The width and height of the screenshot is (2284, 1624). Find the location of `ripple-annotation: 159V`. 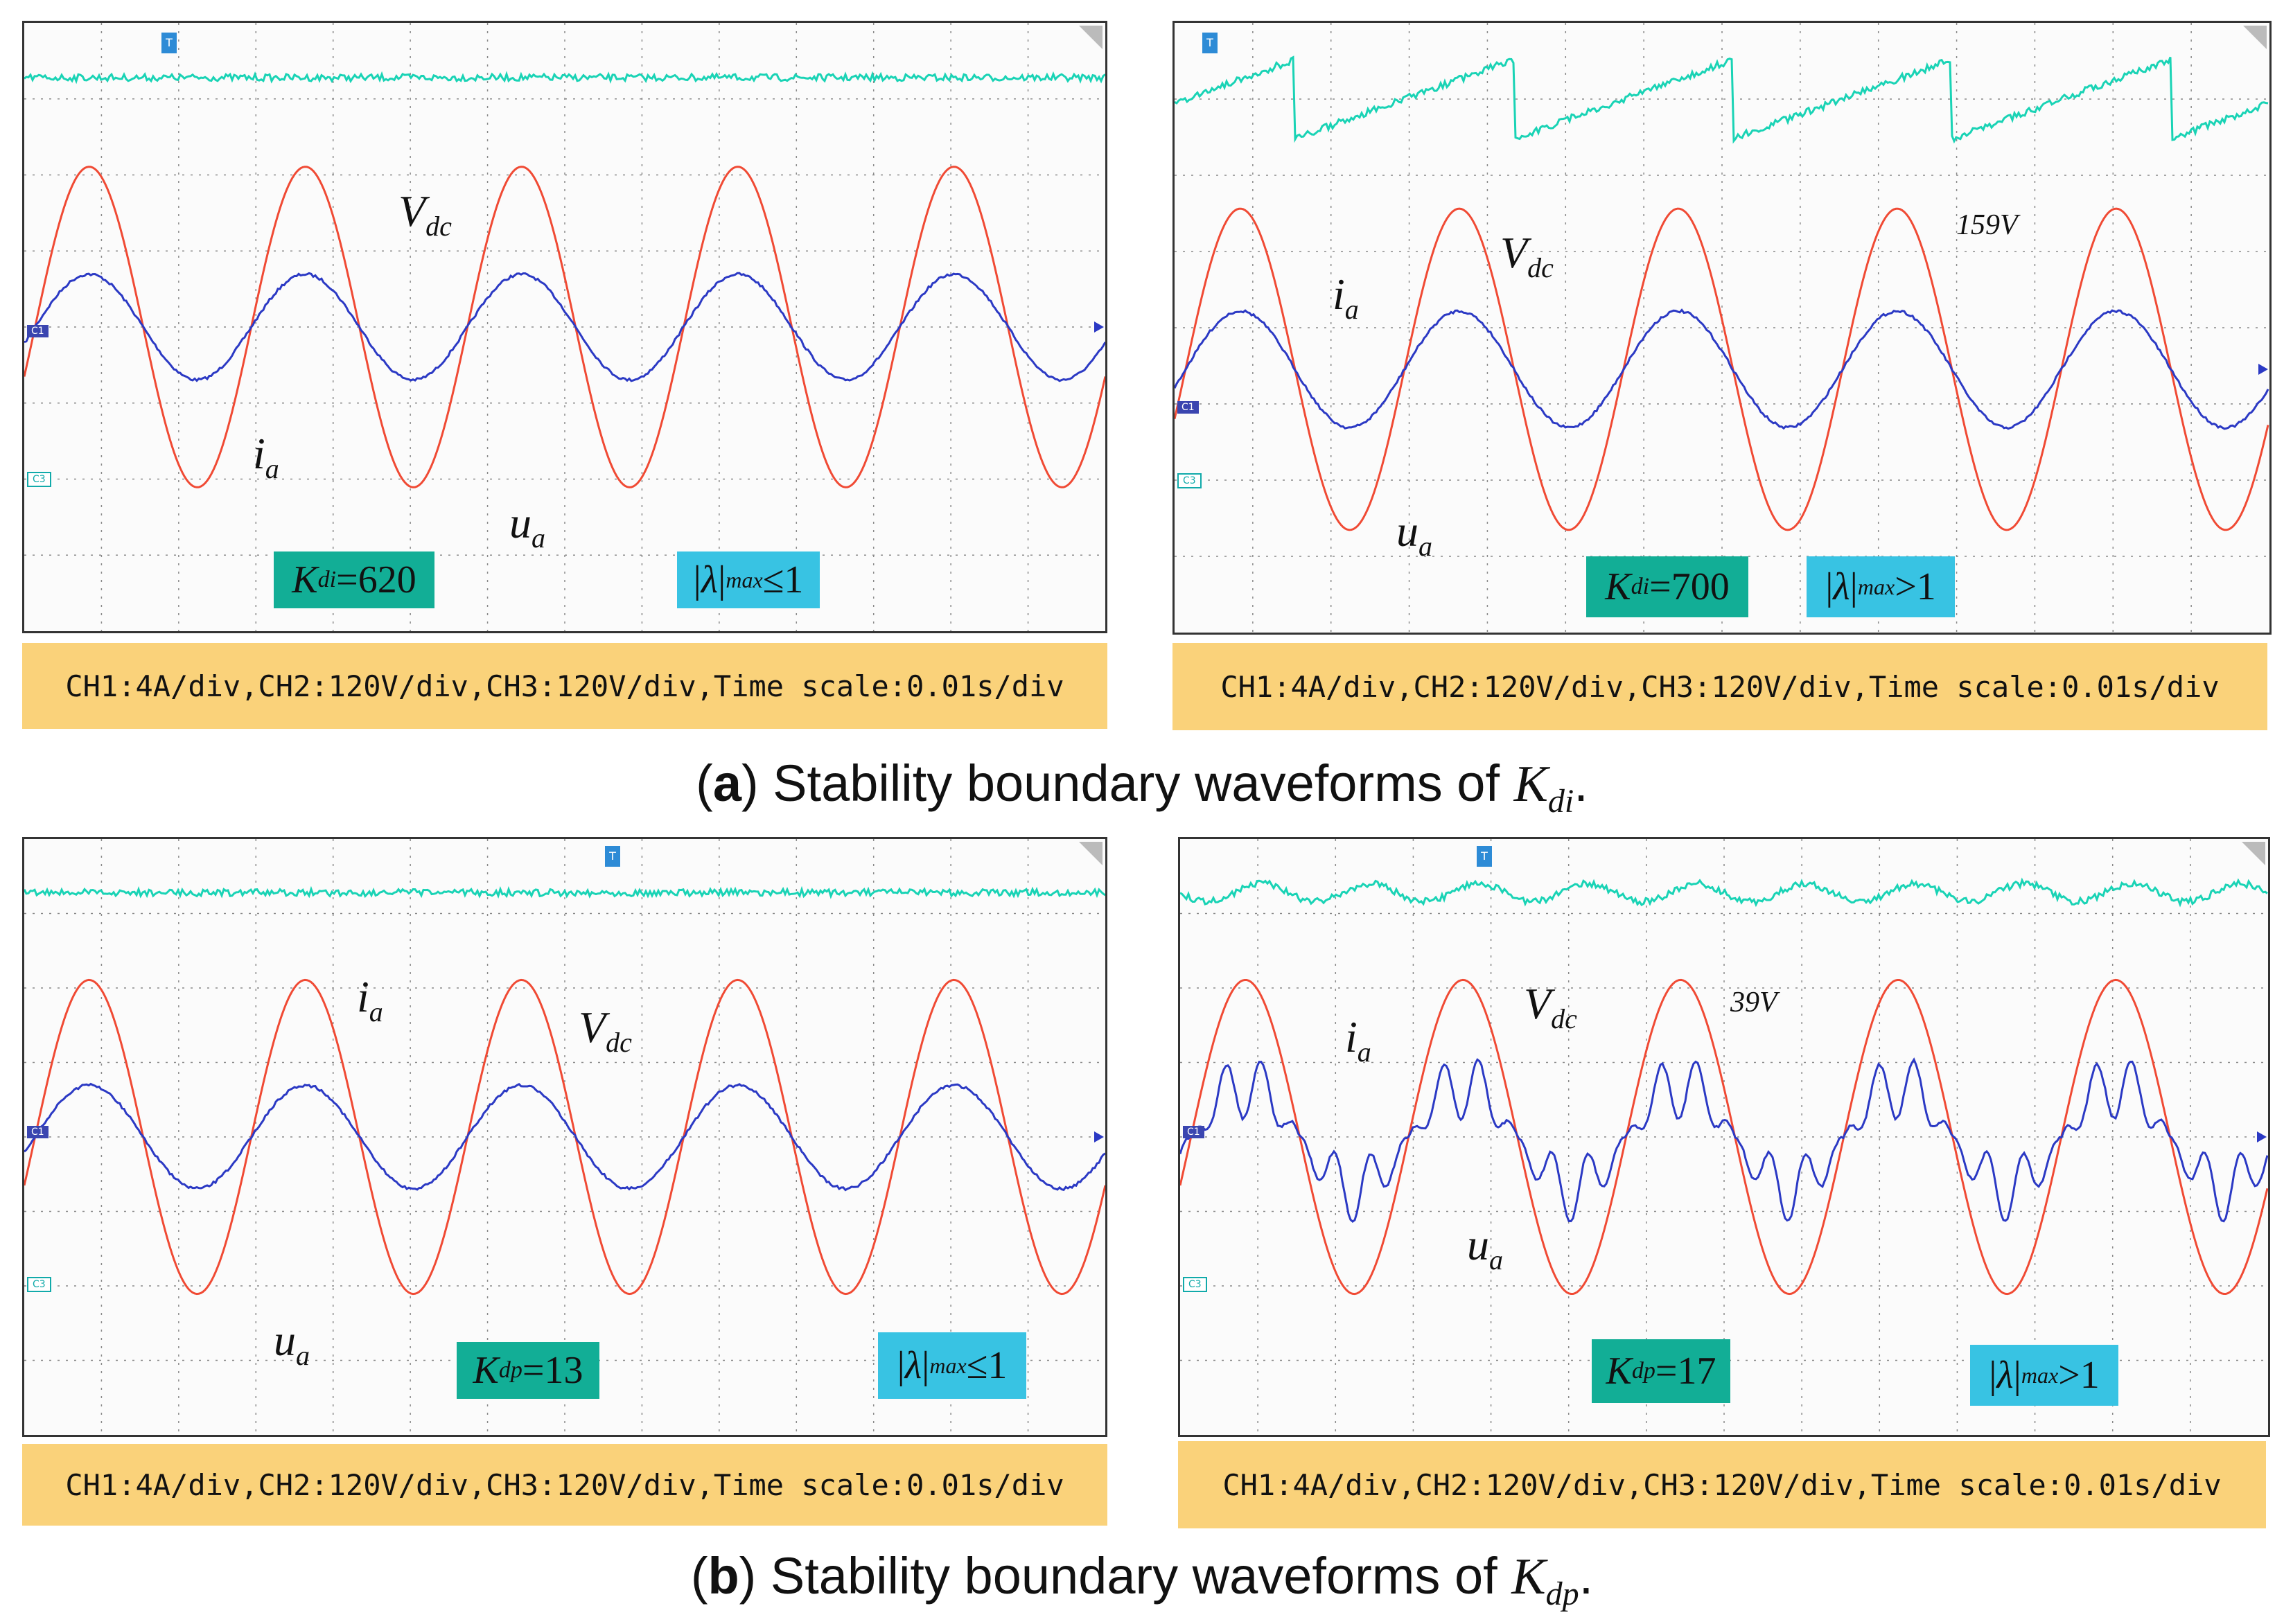

ripple-annotation: 159V is located at coordinates (1987, 225).